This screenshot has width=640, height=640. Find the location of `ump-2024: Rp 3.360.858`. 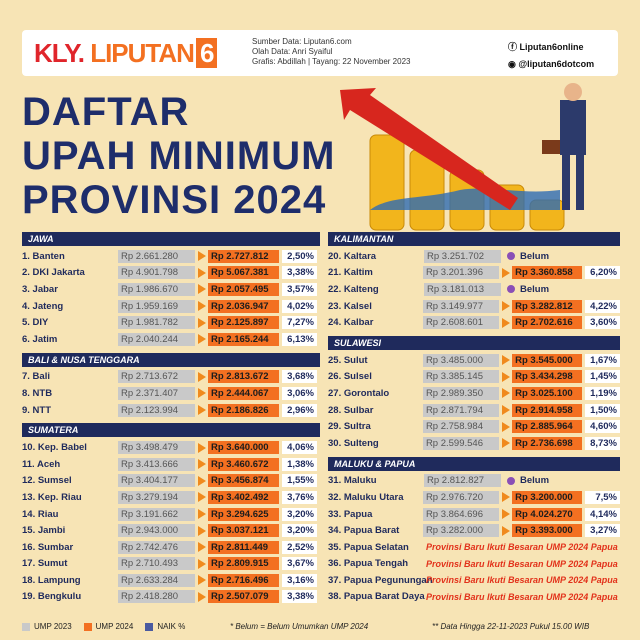

ump-2024: Rp 3.360.858 is located at coordinates (547, 273).